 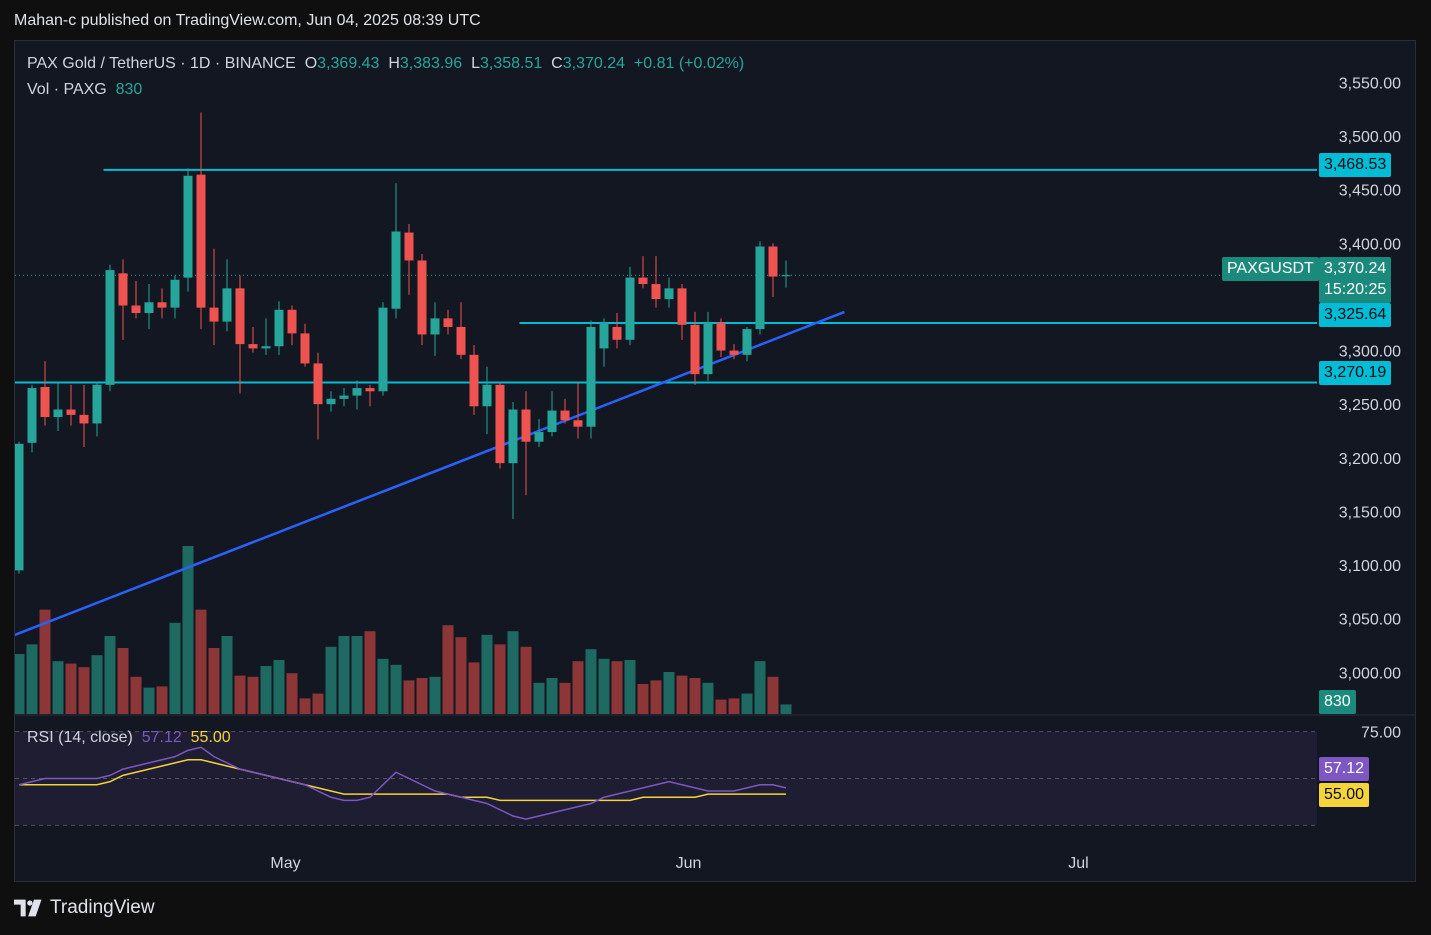 I want to click on rsi-tag: 57.12, so click(x=1344, y=769).